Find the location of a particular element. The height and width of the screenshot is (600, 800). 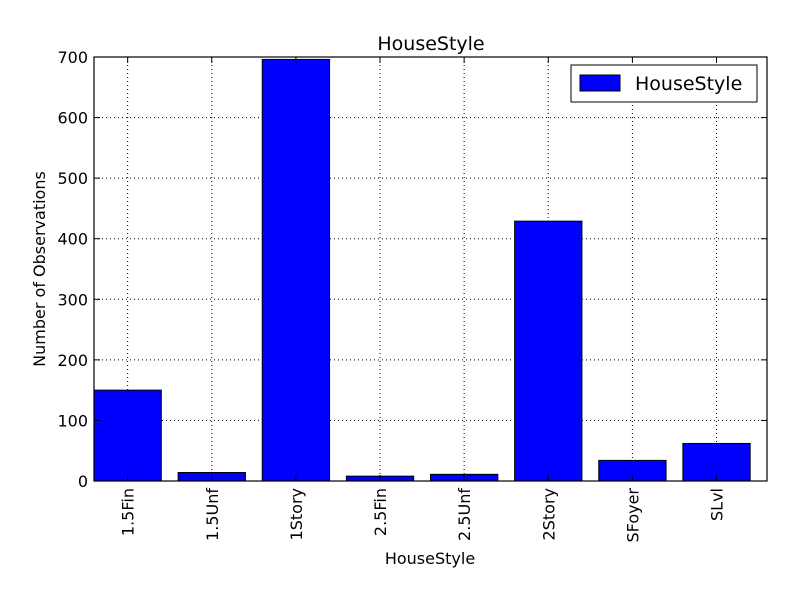

x-tick-label: SLvl is located at coordinates (717, 504).